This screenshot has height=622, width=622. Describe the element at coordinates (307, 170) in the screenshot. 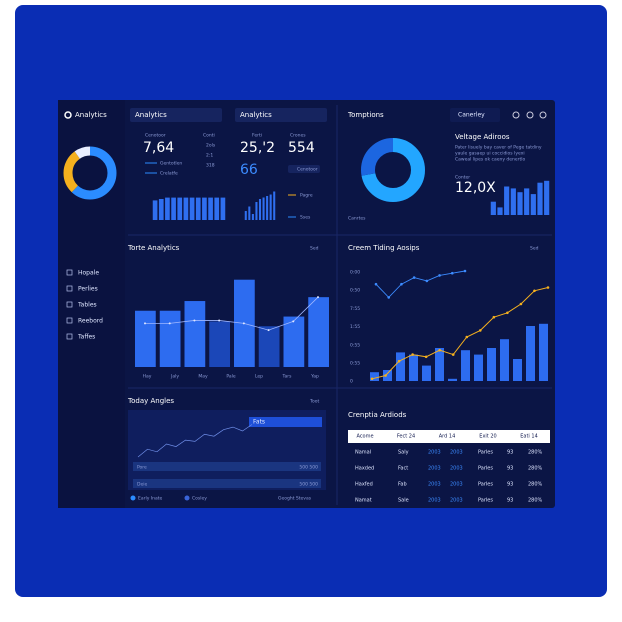

I see `label: Cenotoor` at that location.